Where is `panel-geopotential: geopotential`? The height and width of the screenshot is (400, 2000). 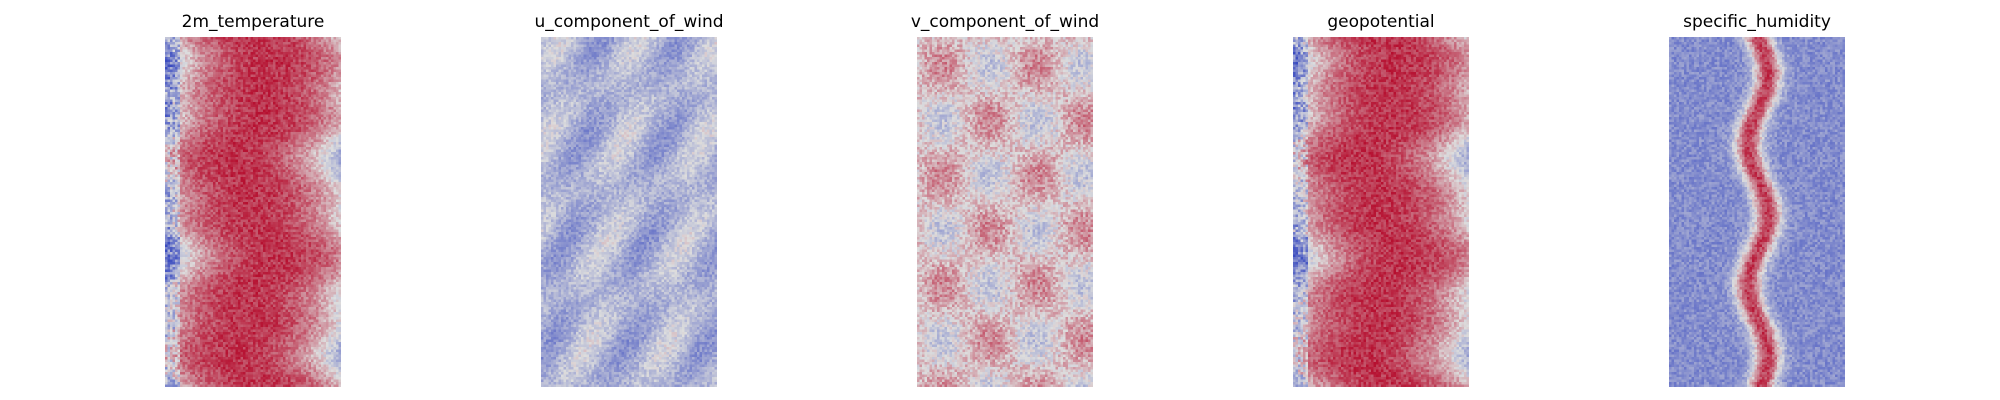 panel-geopotential: geopotential is located at coordinates (1381, 200).